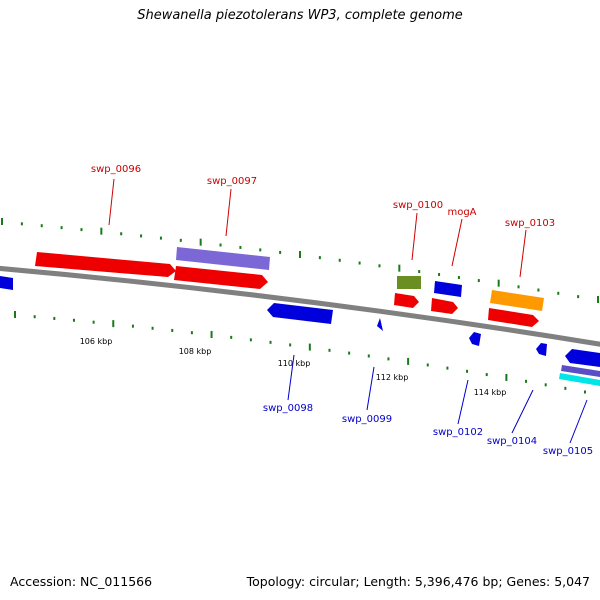  Describe the element at coordinates (444, 306) in the screenshot. I see `gene-mogA-cds` at that location.